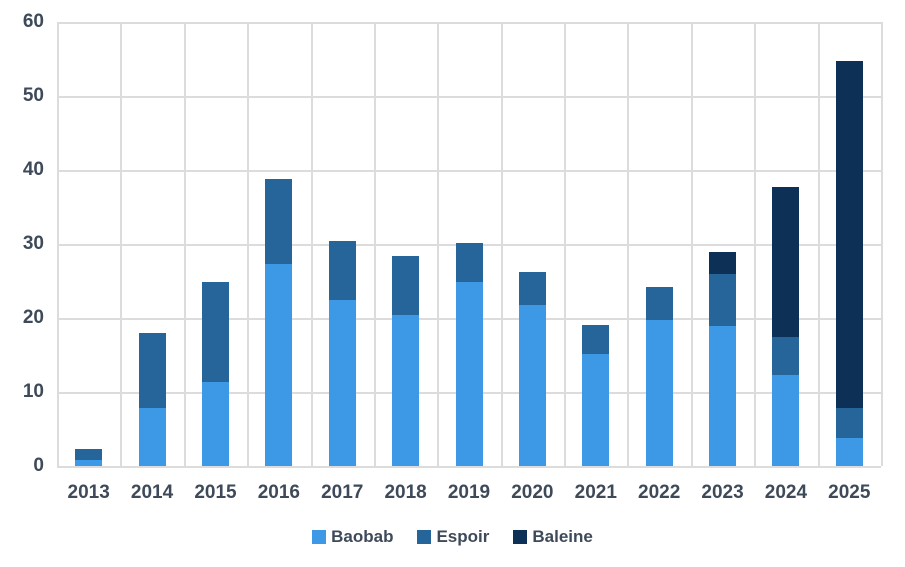 This screenshot has width=905, height=567. I want to click on x-axis-tick-label-2018: 2018, so click(405, 492).